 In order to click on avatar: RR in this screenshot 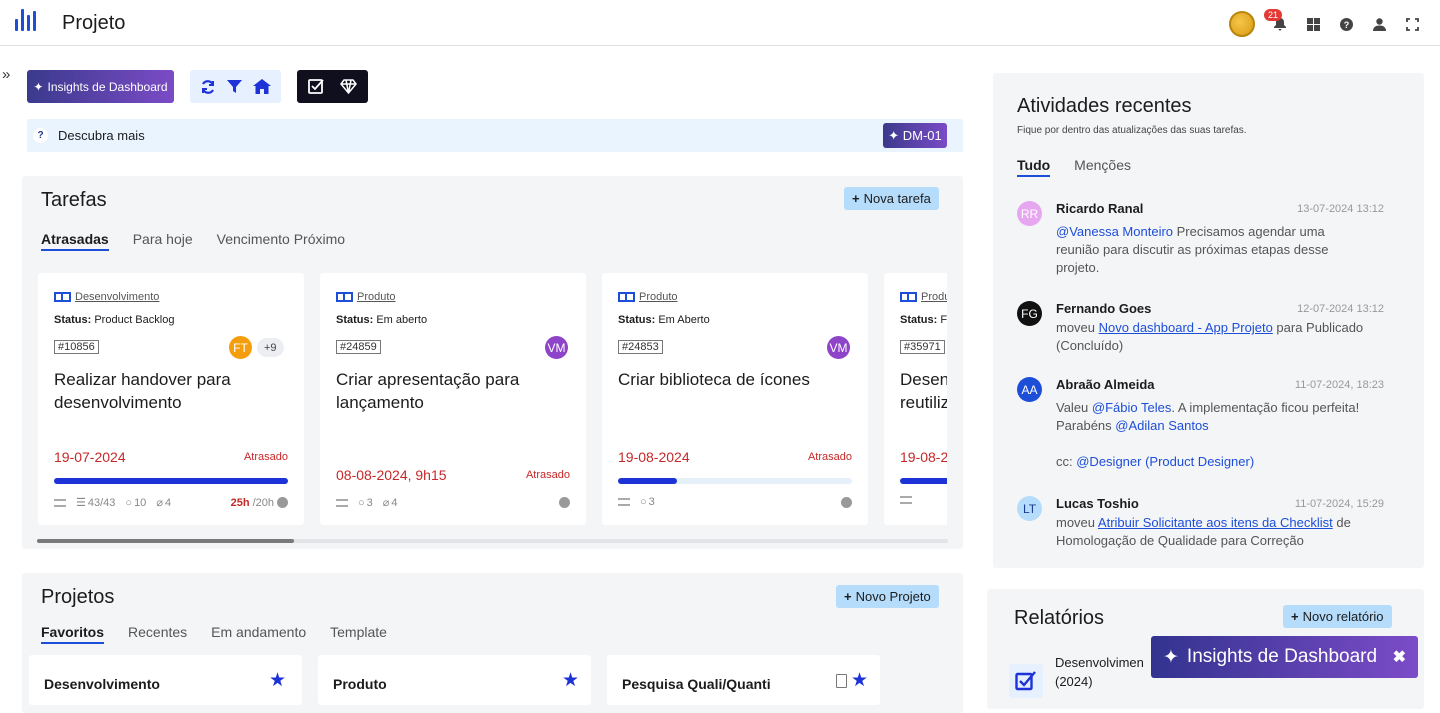, I will do `click(1029, 213)`.